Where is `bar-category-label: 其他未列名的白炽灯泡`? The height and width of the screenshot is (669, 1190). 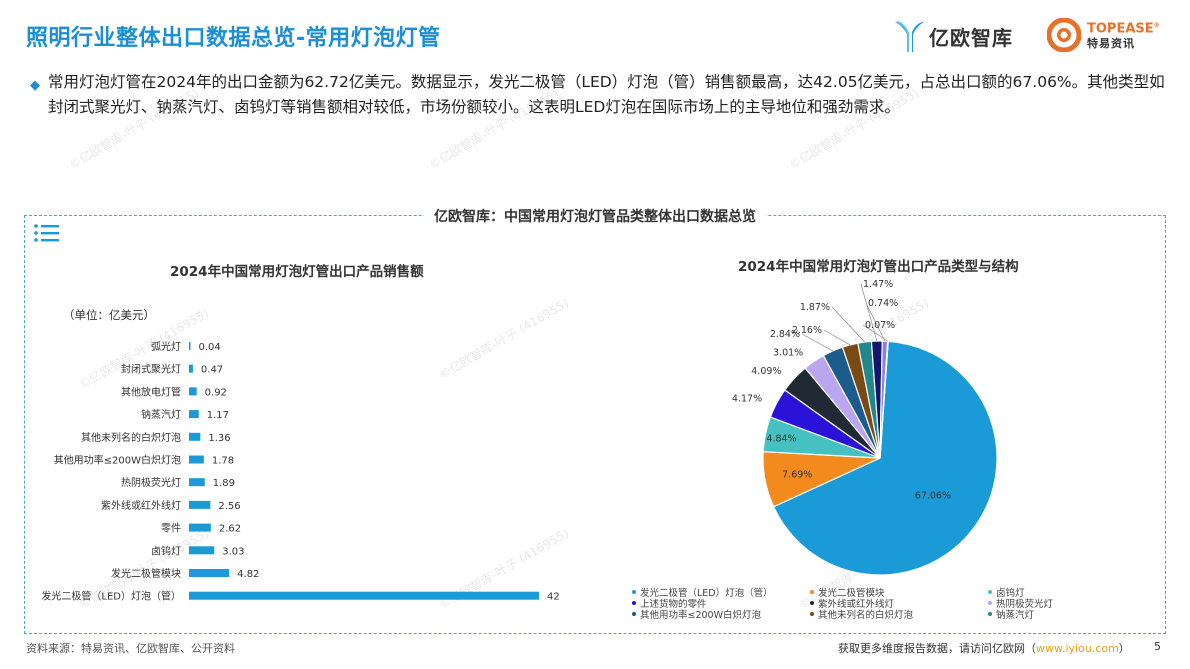 bar-category-label: 其他未列名的白炽灯泡 is located at coordinates (131, 437).